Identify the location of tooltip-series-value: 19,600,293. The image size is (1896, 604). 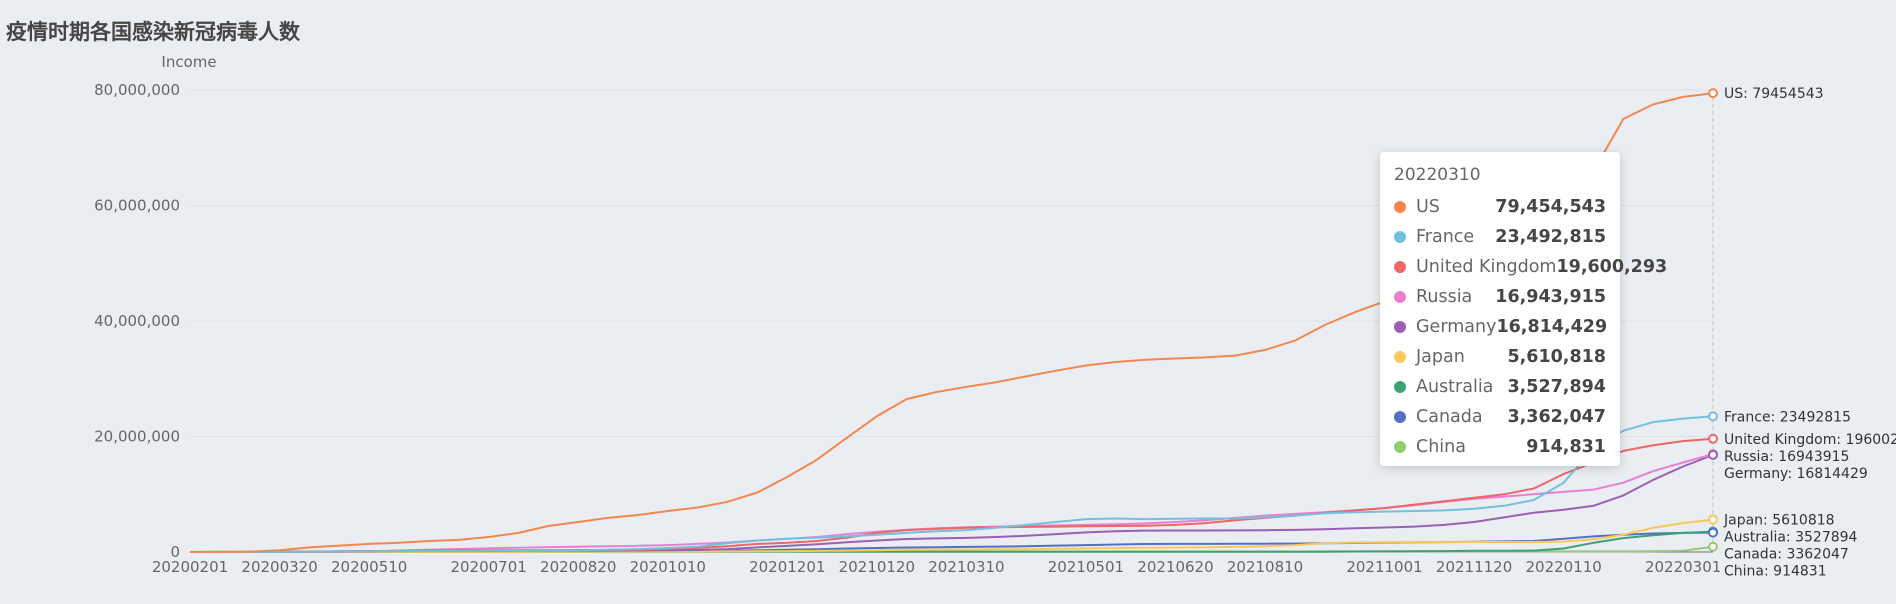
(1612, 267).